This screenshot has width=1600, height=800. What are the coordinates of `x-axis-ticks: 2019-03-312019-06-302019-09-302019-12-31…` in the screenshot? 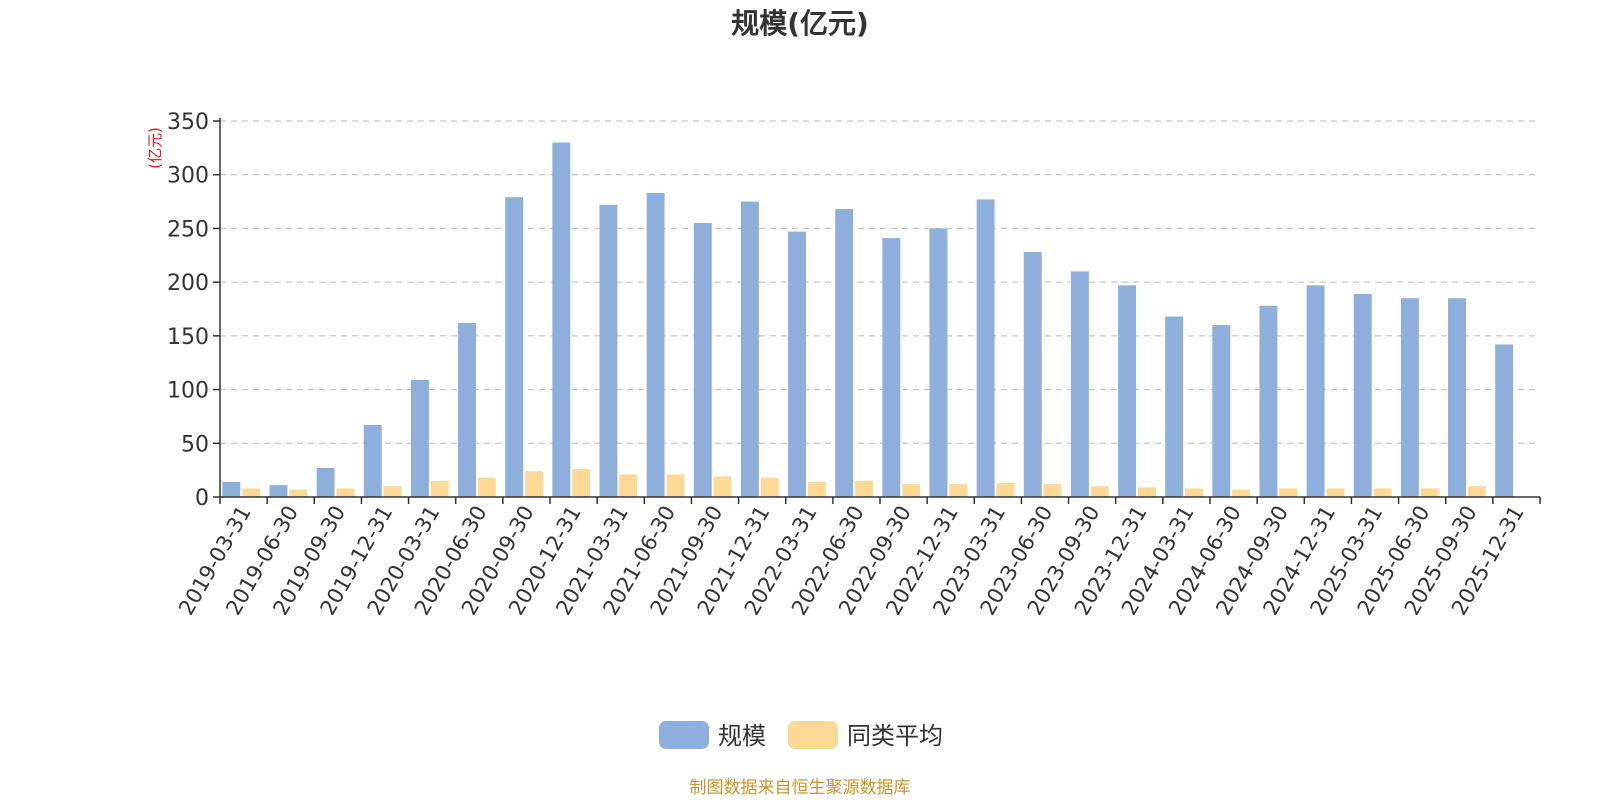 It's located at (851, 561).